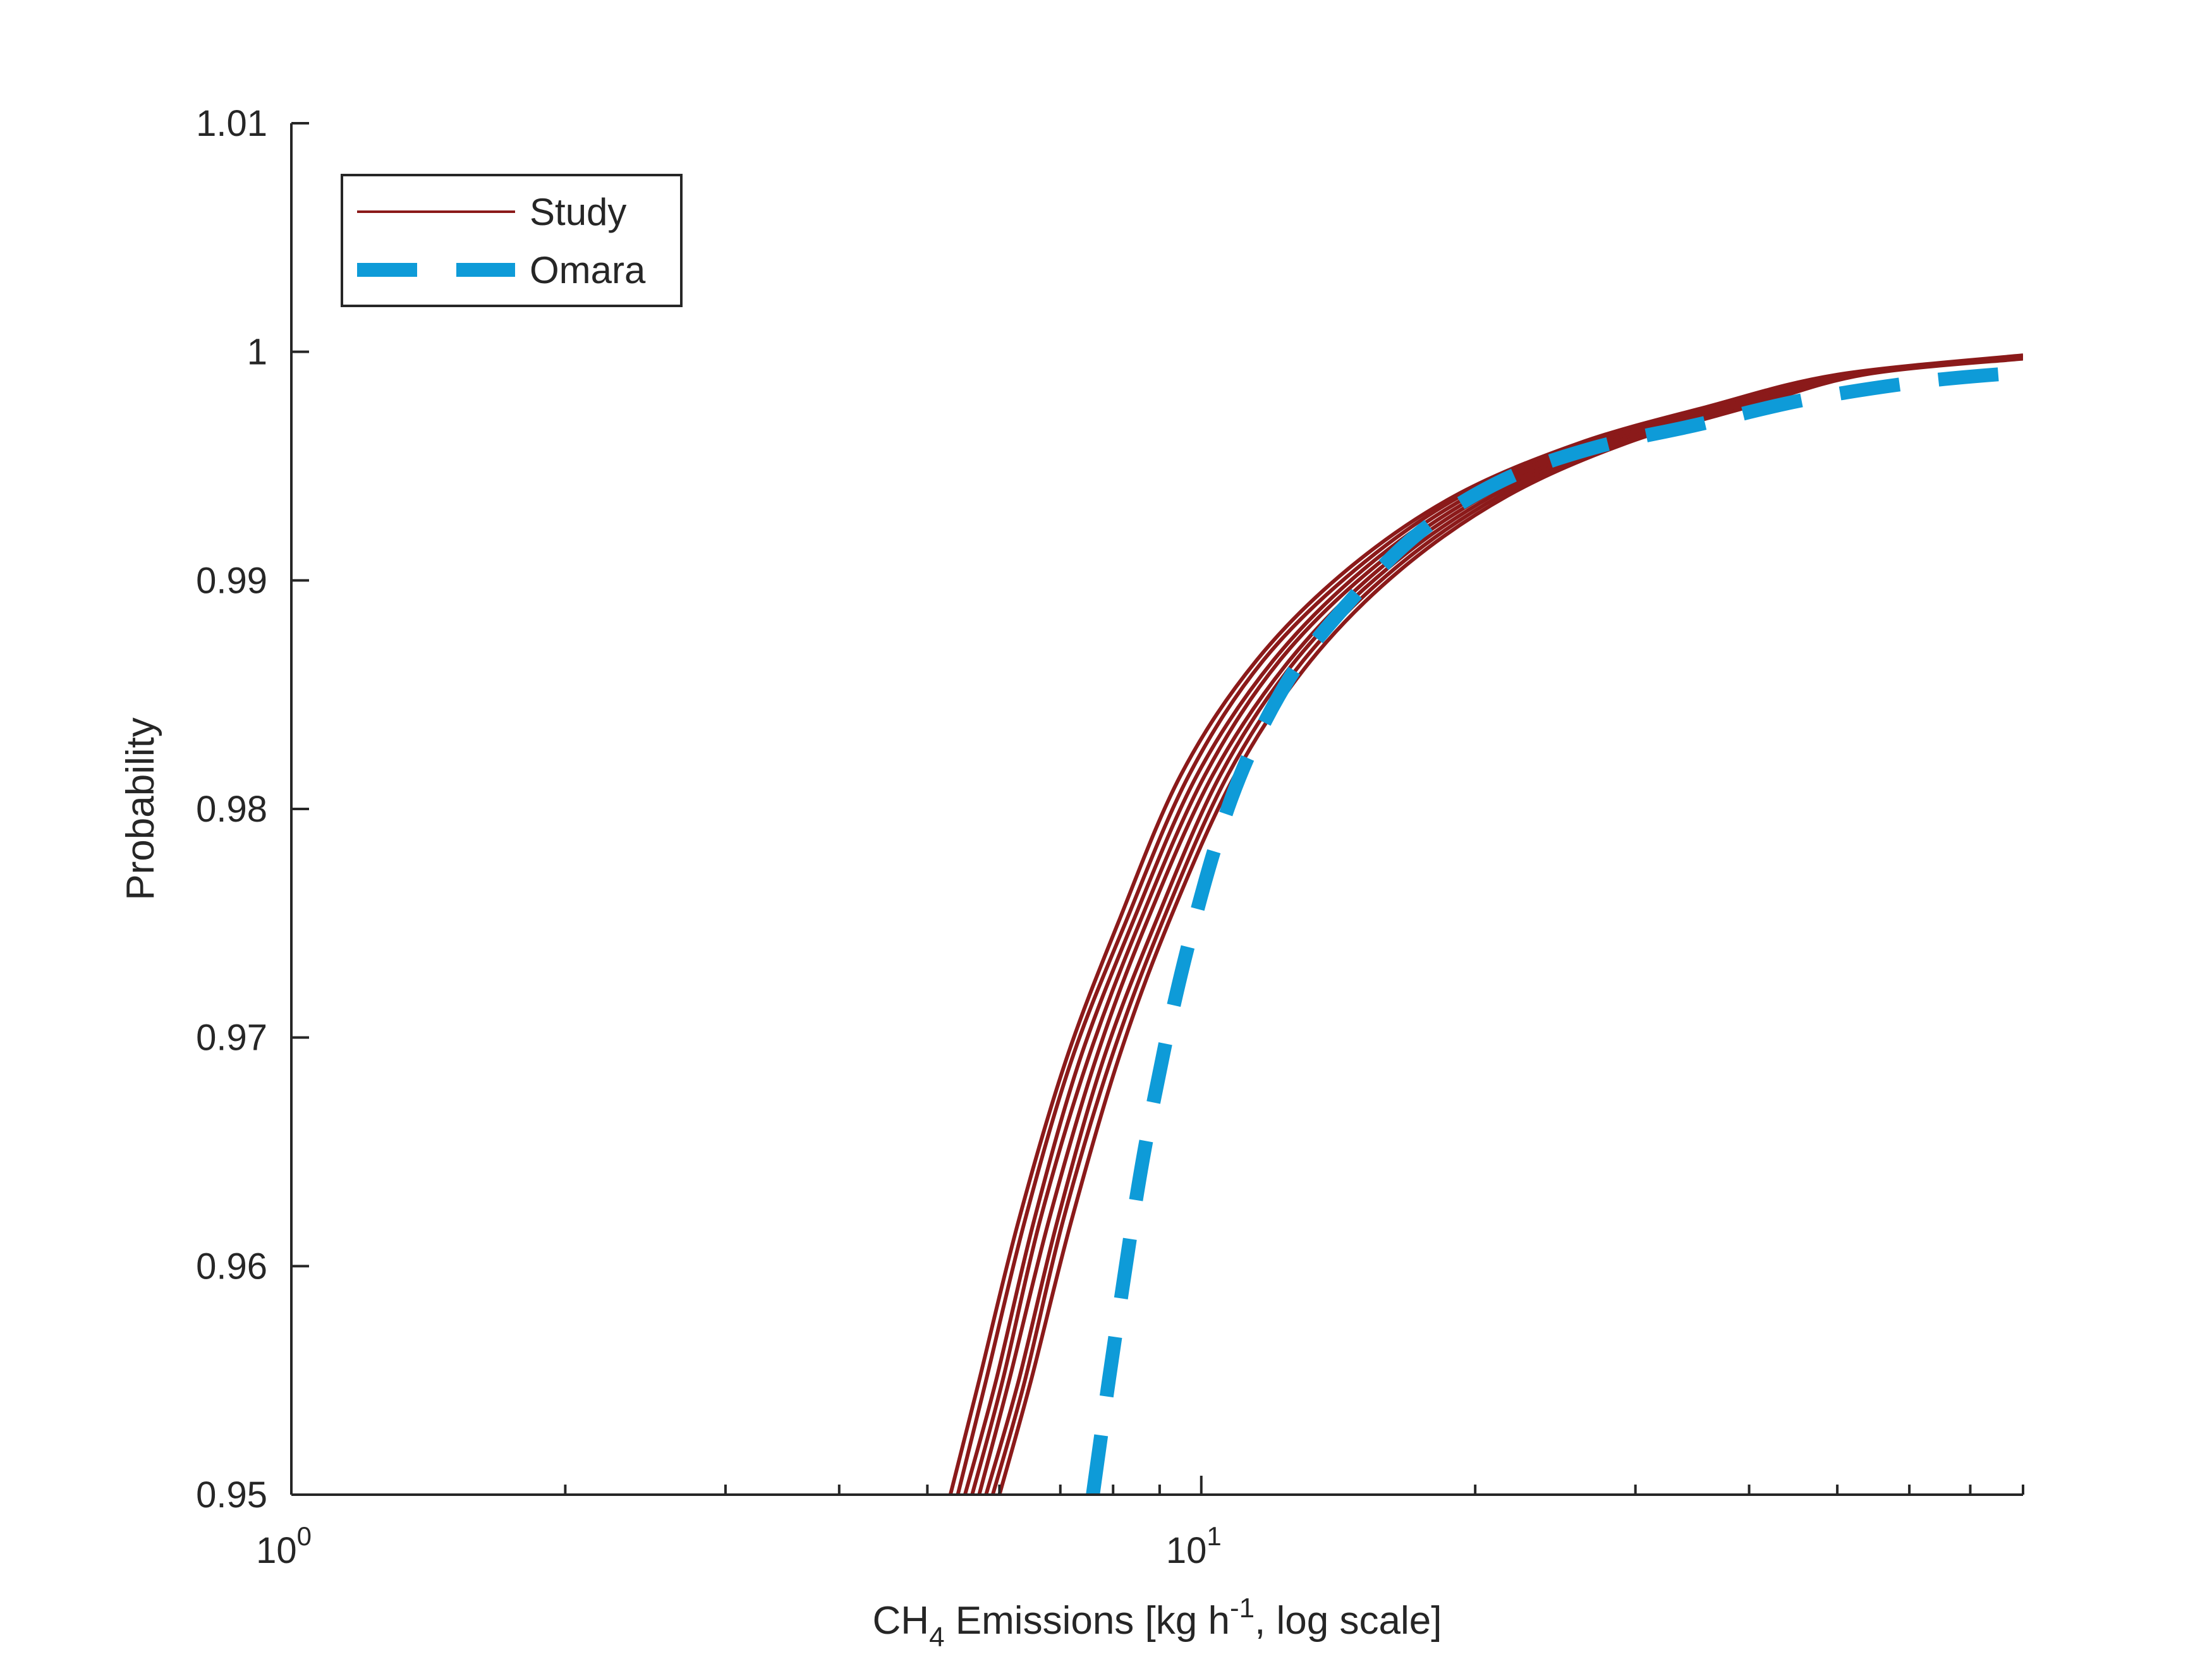 The height and width of the screenshot is (1659, 2212). Describe the element at coordinates (1157, 1623) in the screenshot. I see `x-axis-label: CH4 Emissions [kg h-1, log scale]` at that location.